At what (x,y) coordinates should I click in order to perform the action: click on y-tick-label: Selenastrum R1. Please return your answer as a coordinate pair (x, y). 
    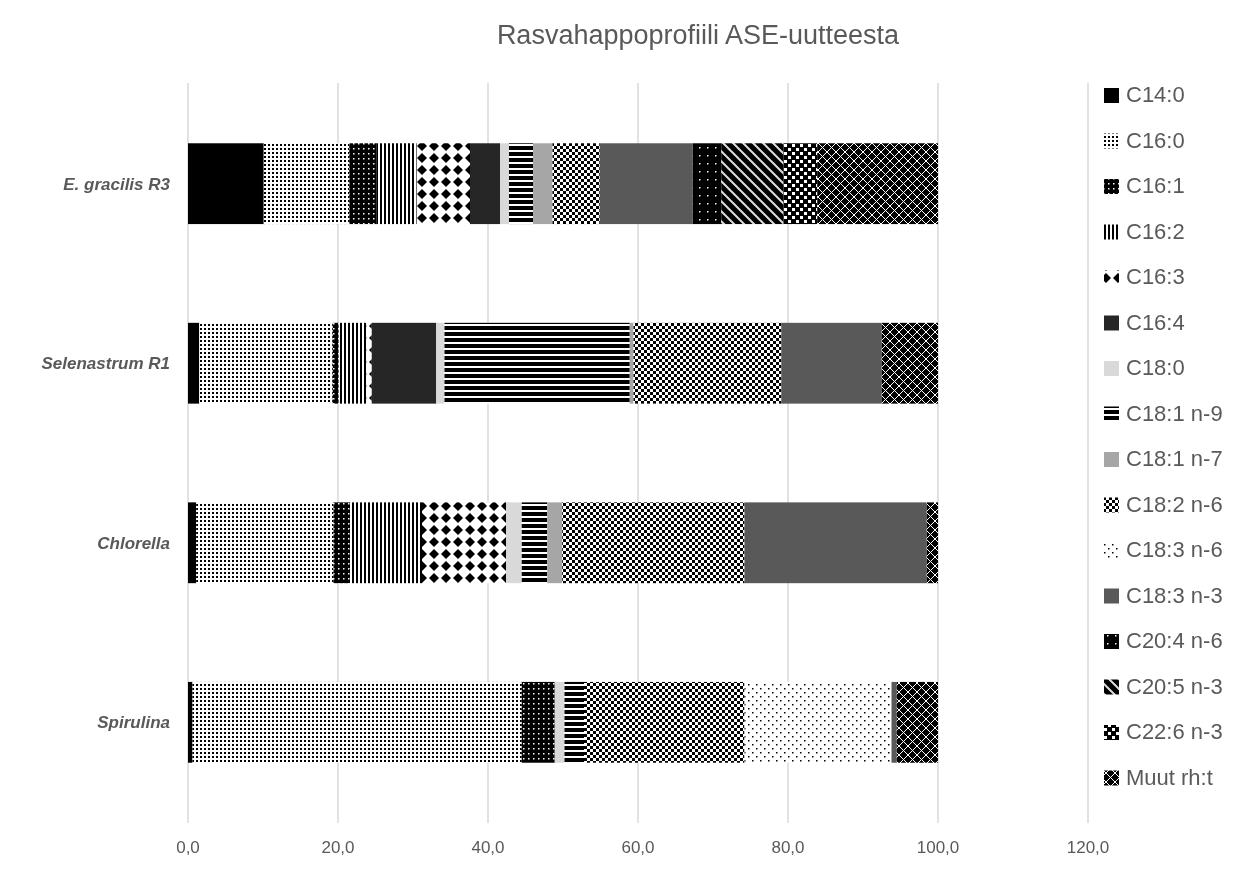
    Looking at the image, I should click on (105, 364).